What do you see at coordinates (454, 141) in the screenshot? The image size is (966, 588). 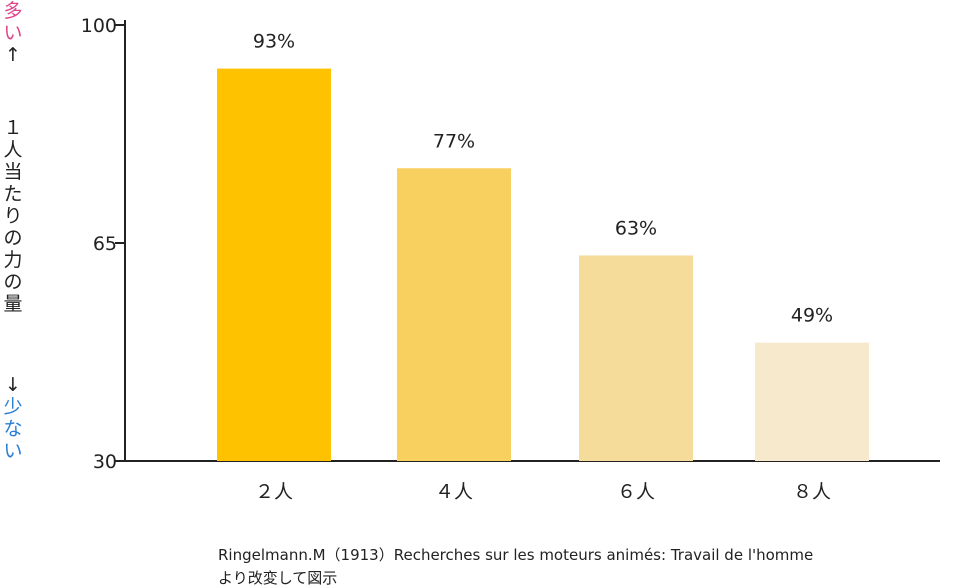 I see `bar-value-label: 77%` at bounding box center [454, 141].